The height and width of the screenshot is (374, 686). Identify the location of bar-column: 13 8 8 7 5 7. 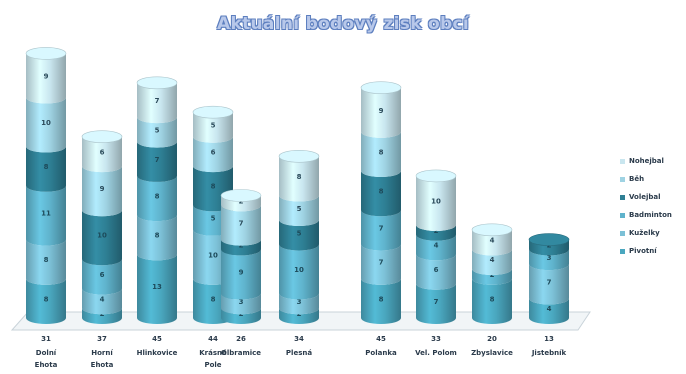
(157, 200).